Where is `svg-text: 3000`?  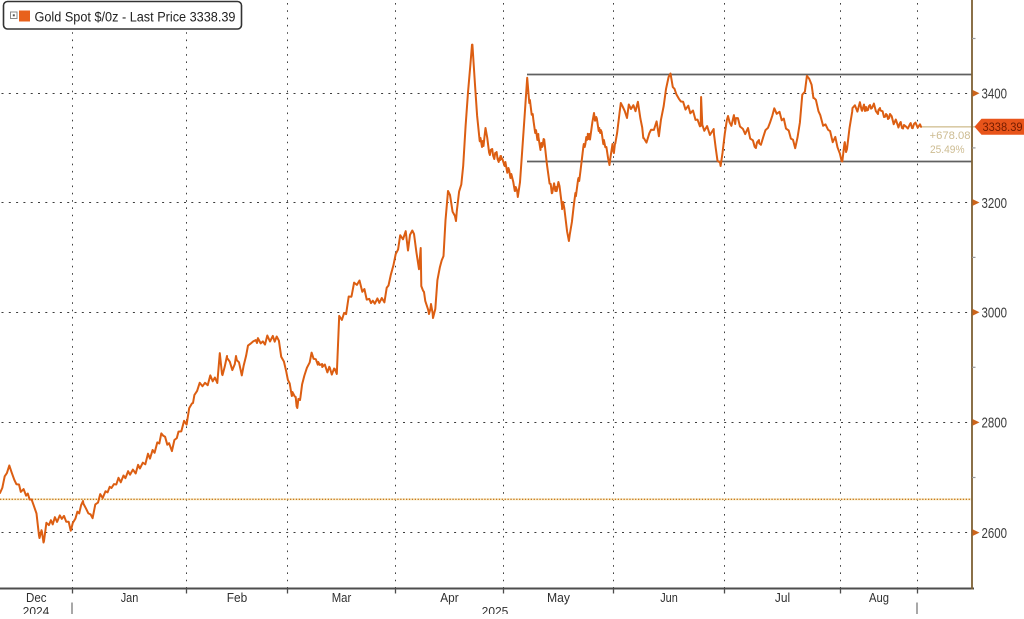
svg-text: 3000 is located at coordinates (995, 313).